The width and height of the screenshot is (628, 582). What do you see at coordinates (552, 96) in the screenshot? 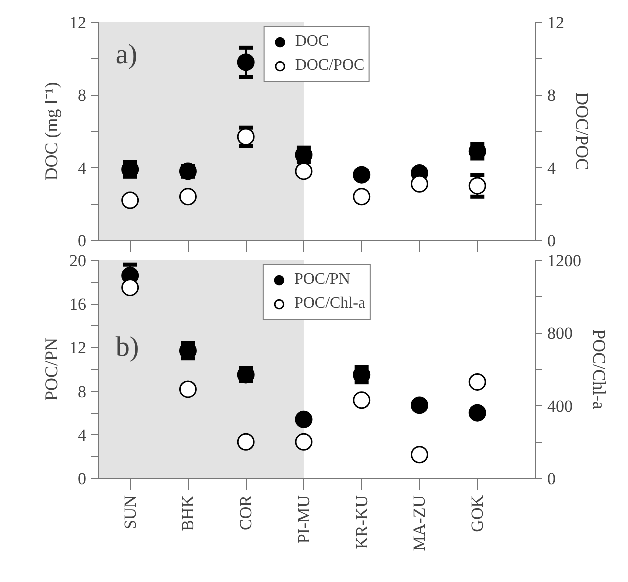
I see `y2-tick-label: 8` at bounding box center [552, 96].